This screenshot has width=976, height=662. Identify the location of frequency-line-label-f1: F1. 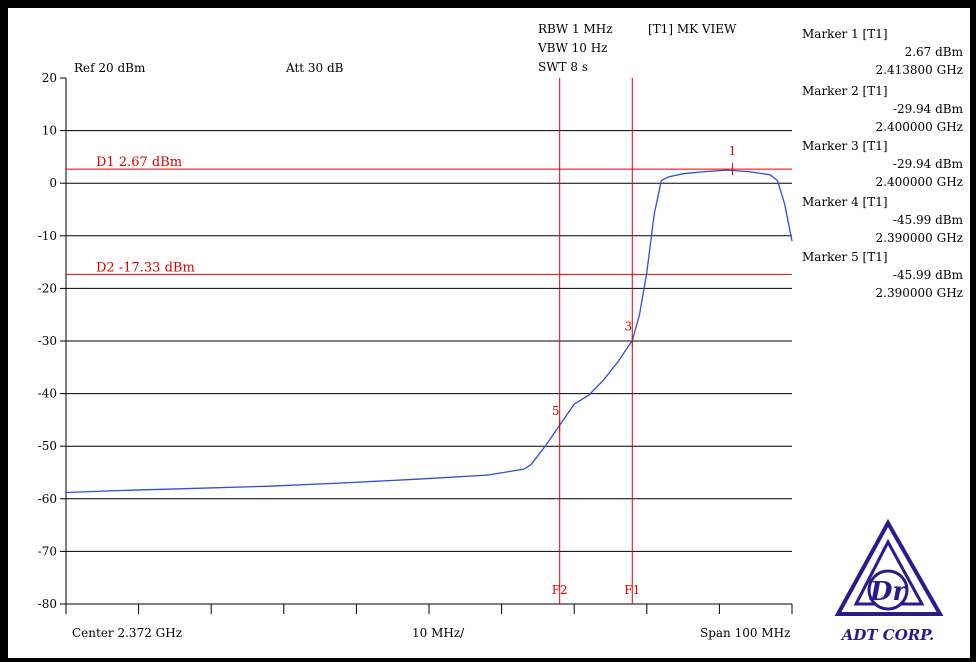
(632, 590).